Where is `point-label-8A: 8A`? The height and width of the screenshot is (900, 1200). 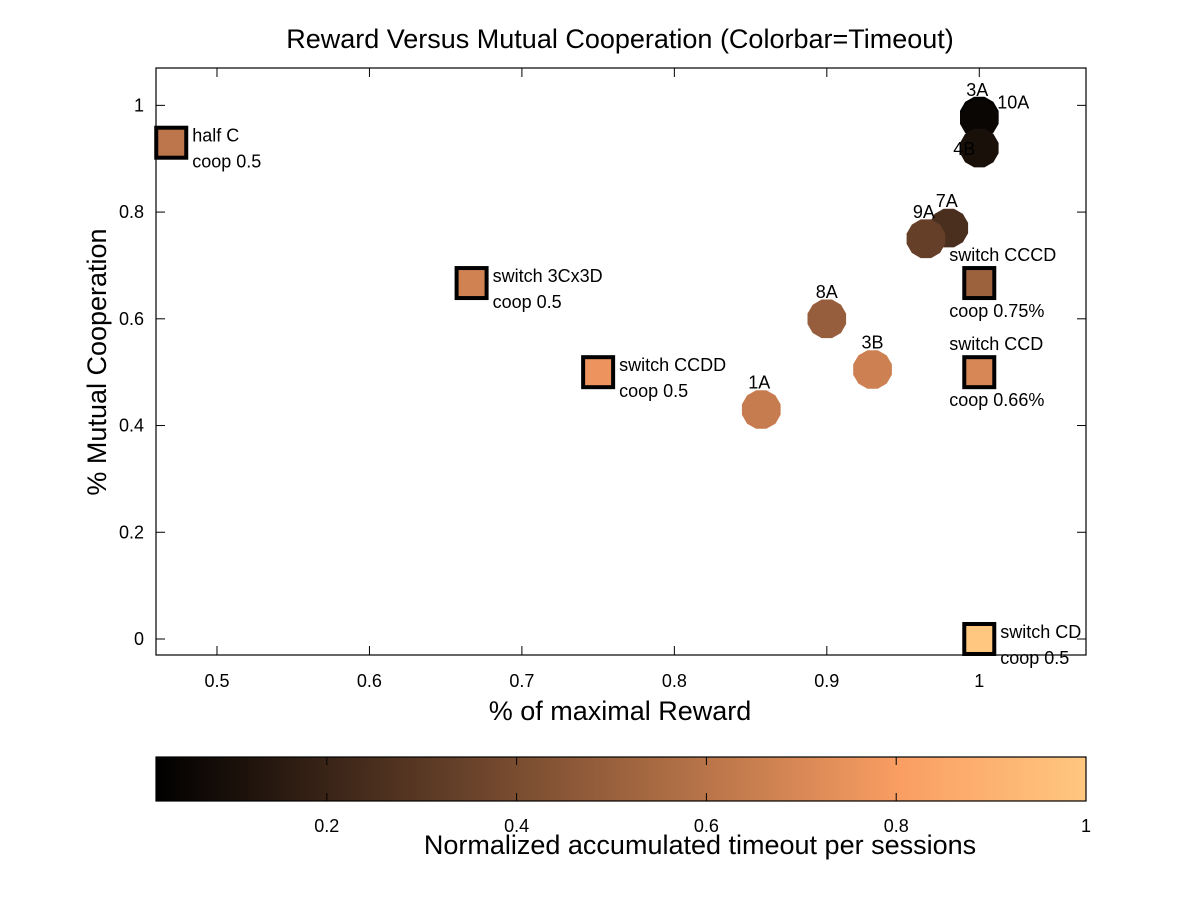 point-label-8A: 8A is located at coordinates (827, 292).